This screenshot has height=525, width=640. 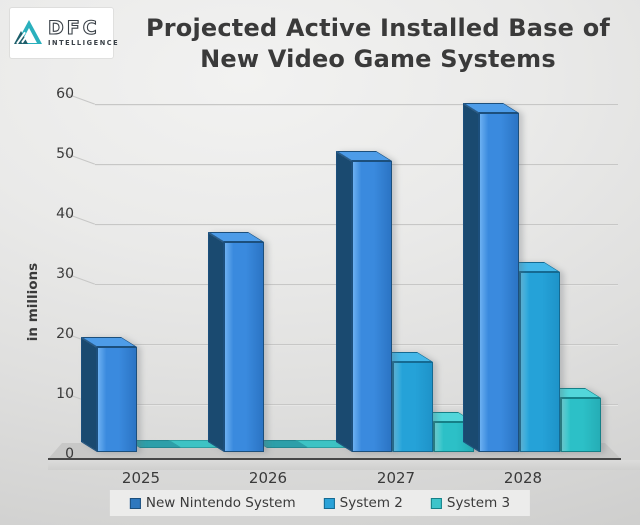 What do you see at coordinates (65, 154) in the screenshot?
I see `y-tick-50: 50` at bounding box center [65, 154].